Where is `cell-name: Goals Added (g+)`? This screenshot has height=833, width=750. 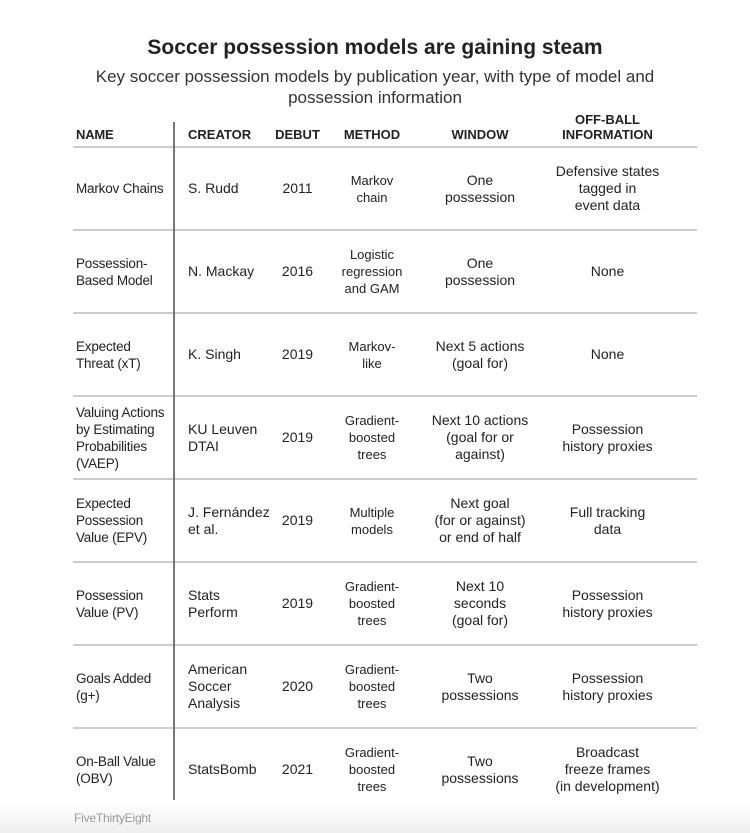 cell-name: Goals Added (g+) is located at coordinates (114, 686).